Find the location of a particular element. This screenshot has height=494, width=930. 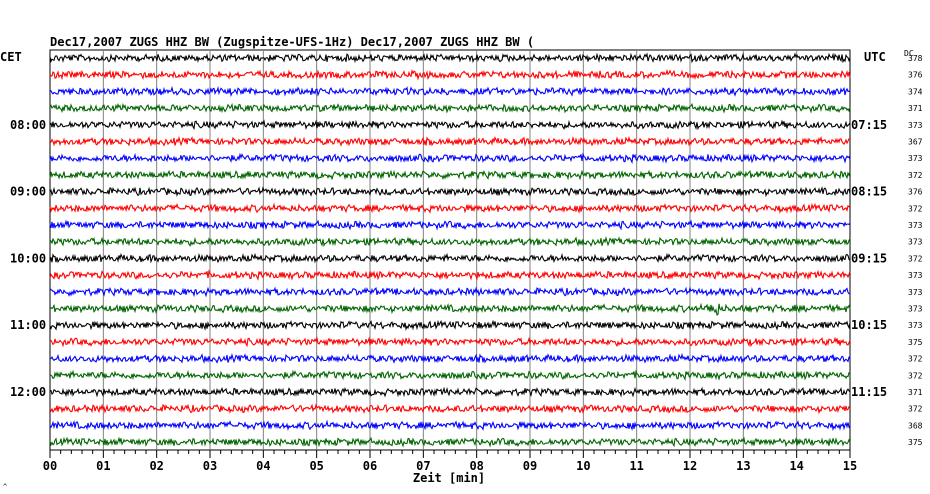

right-hour-label: 11:15 is located at coordinates (869, 392).